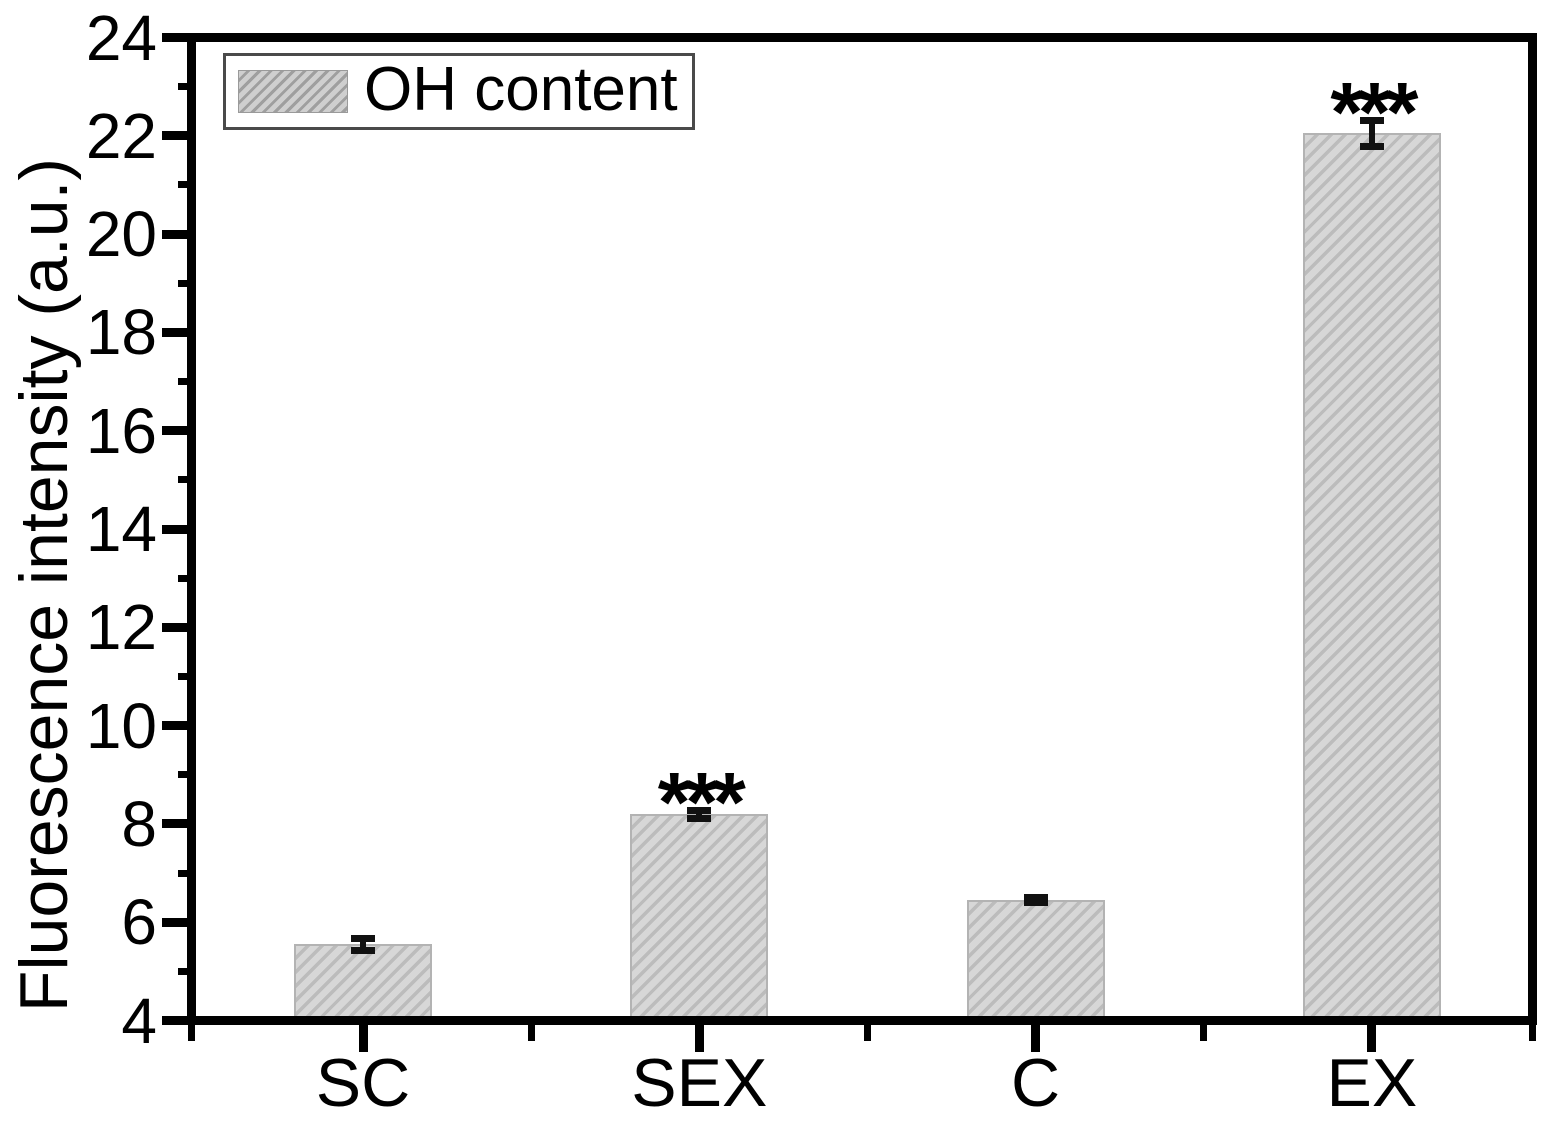 Image resolution: width=1555 pixels, height=1124 pixels. Describe the element at coordinates (862, 37) in the screenshot. I see `plot-frame-top` at that location.